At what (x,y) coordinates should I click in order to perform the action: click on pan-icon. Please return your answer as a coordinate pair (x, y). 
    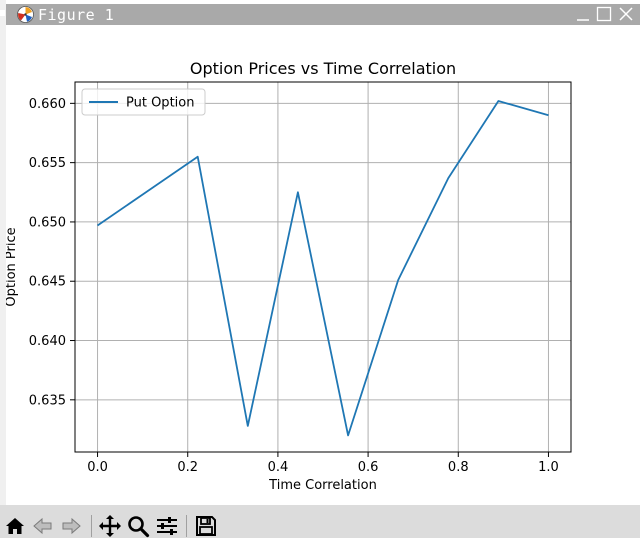
    Looking at the image, I should click on (110, 526).